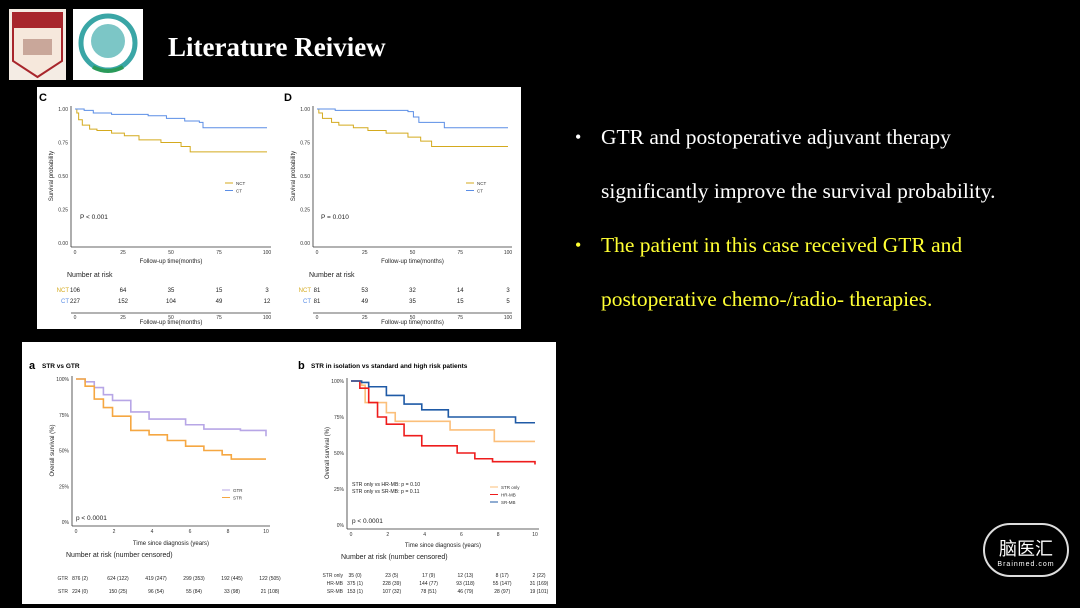 Image resolution: width=1080 pixels, height=608 pixels. What do you see at coordinates (194, 579) in the screenshot?
I see `risk-value: 299 (353)` at bounding box center [194, 579].